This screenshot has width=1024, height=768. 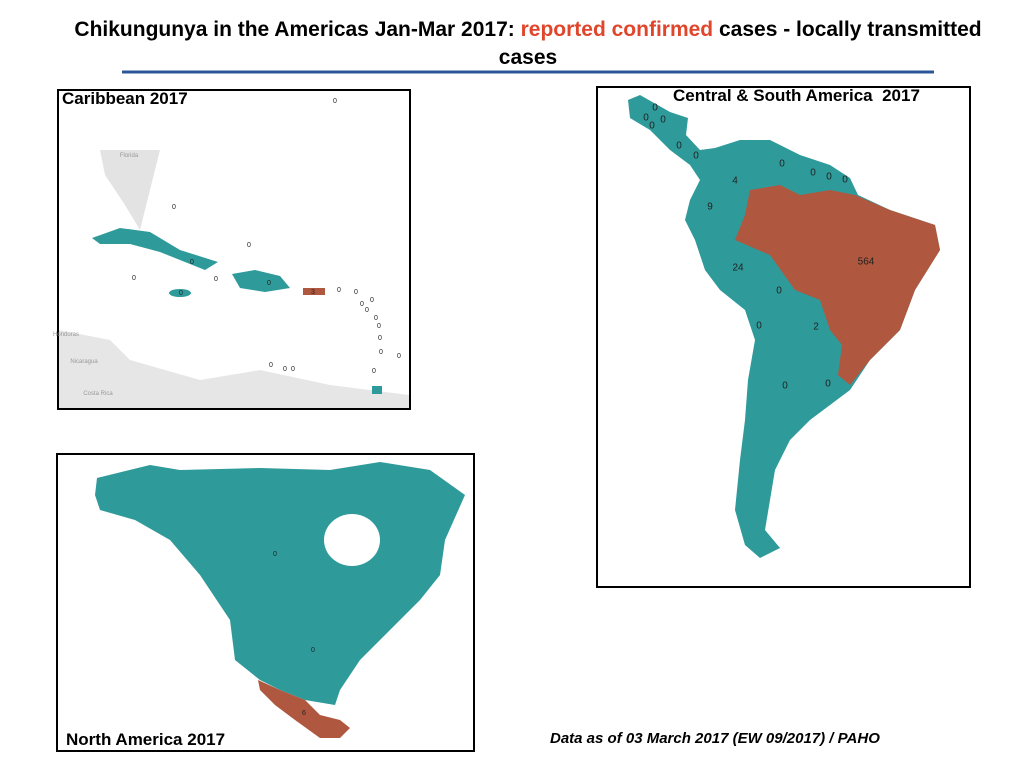 What do you see at coordinates (377, 390) in the screenshot?
I see `trinidad` at bounding box center [377, 390].